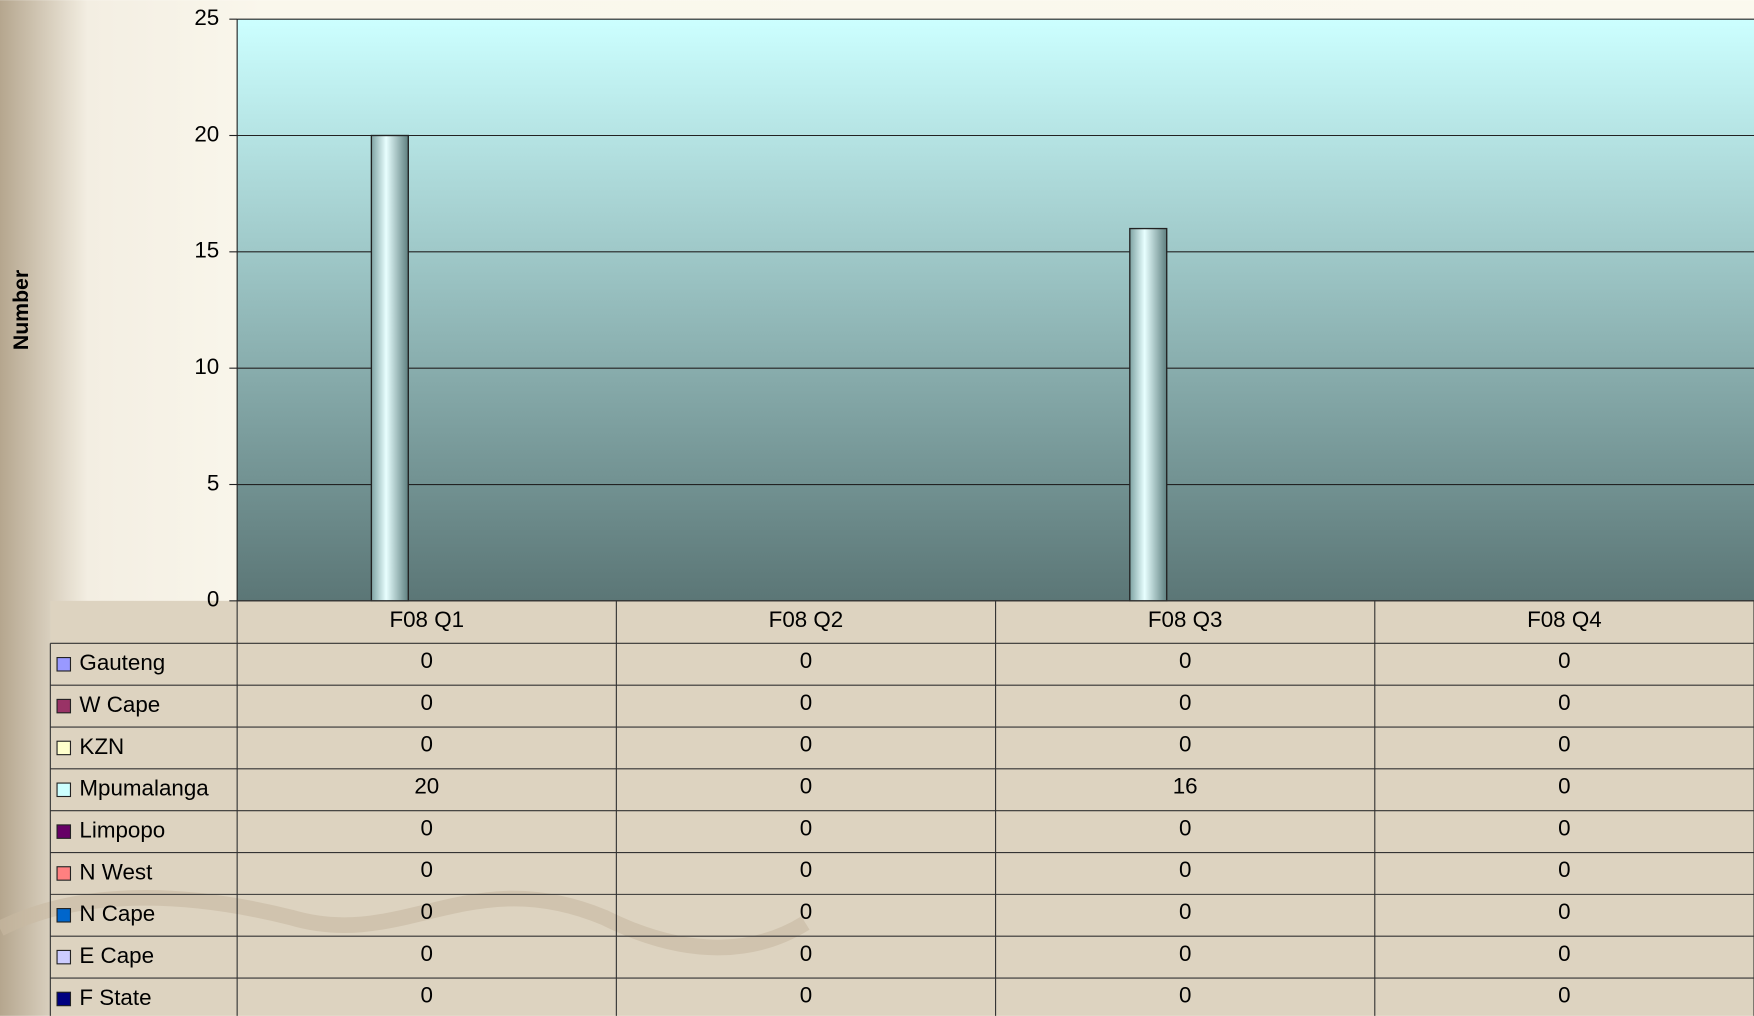 The image size is (1754, 1016). What do you see at coordinates (405, 923) in the screenshot?
I see `decoration` at bounding box center [405, 923].